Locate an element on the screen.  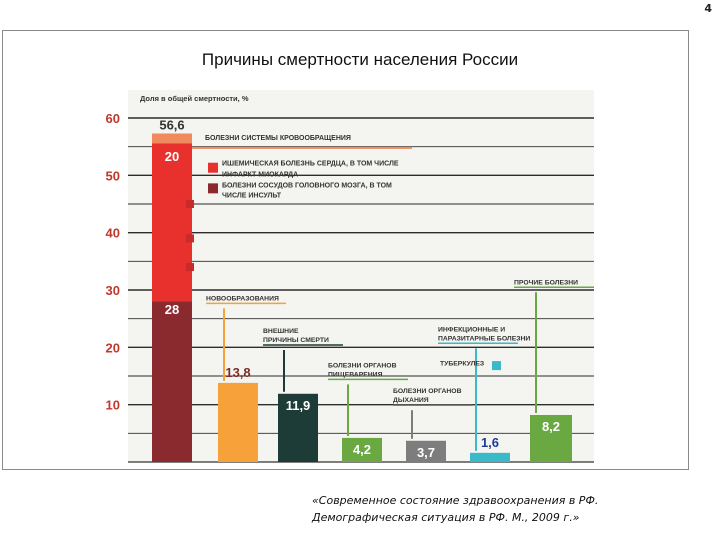
tuberculosis-label: ТУБЕРКУЛЕЗ is located at coordinates (462, 364).